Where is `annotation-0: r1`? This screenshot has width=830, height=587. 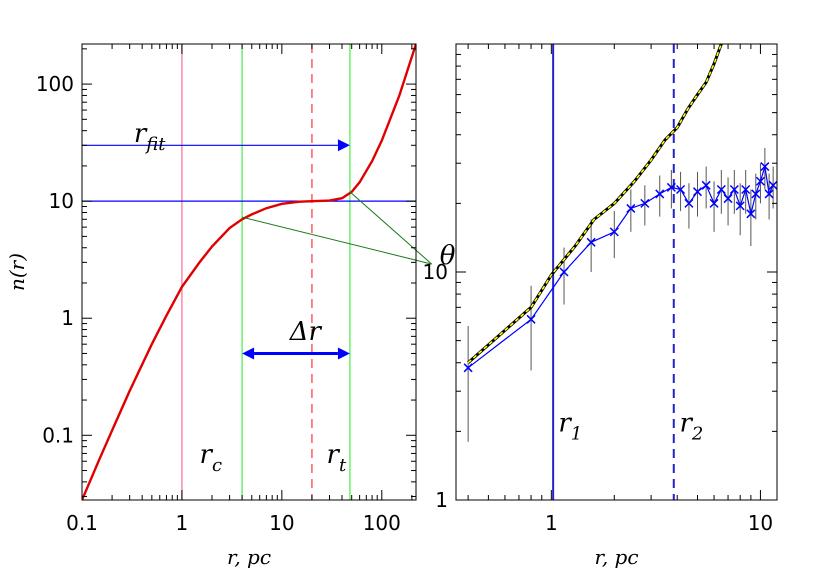
annotation-0: r1 is located at coordinates (570, 426).